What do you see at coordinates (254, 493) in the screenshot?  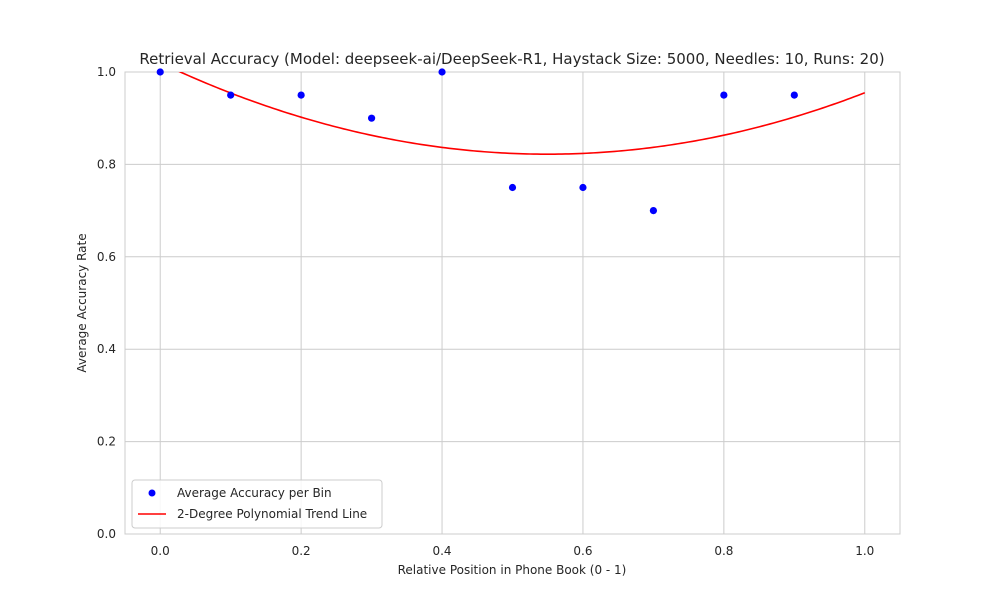 I see `legend-scatter-label: Average Accuracy per Bin` at bounding box center [254, 493].